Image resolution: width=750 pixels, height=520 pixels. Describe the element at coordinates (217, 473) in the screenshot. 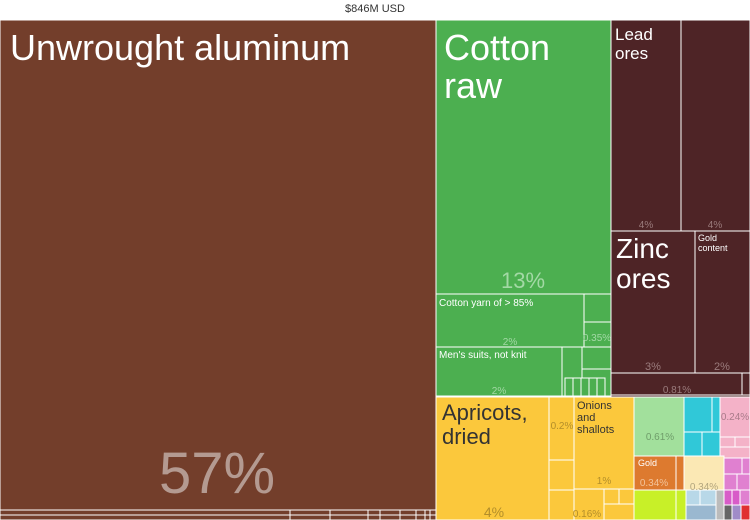

I see `tile-share-unwrought-aluminum: 57%` at that location.